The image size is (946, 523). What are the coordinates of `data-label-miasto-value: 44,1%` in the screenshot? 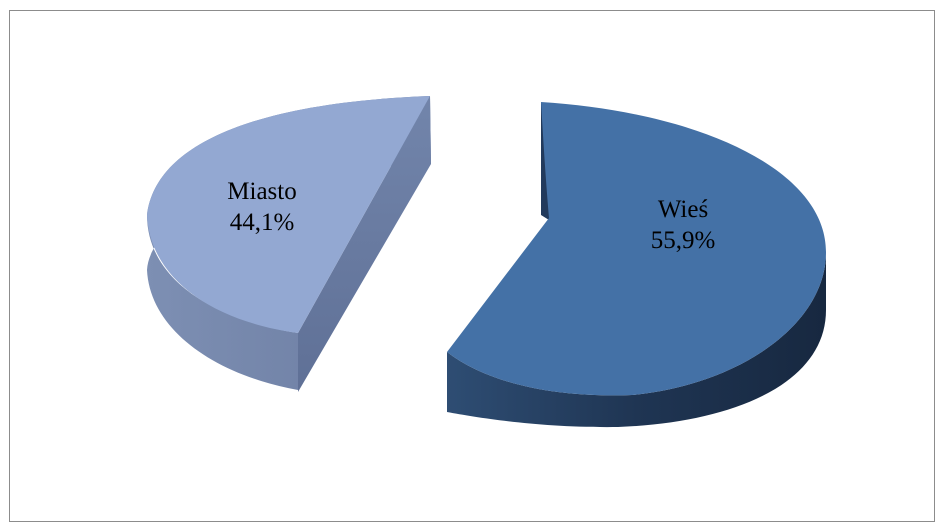 It's located at (262, 222).